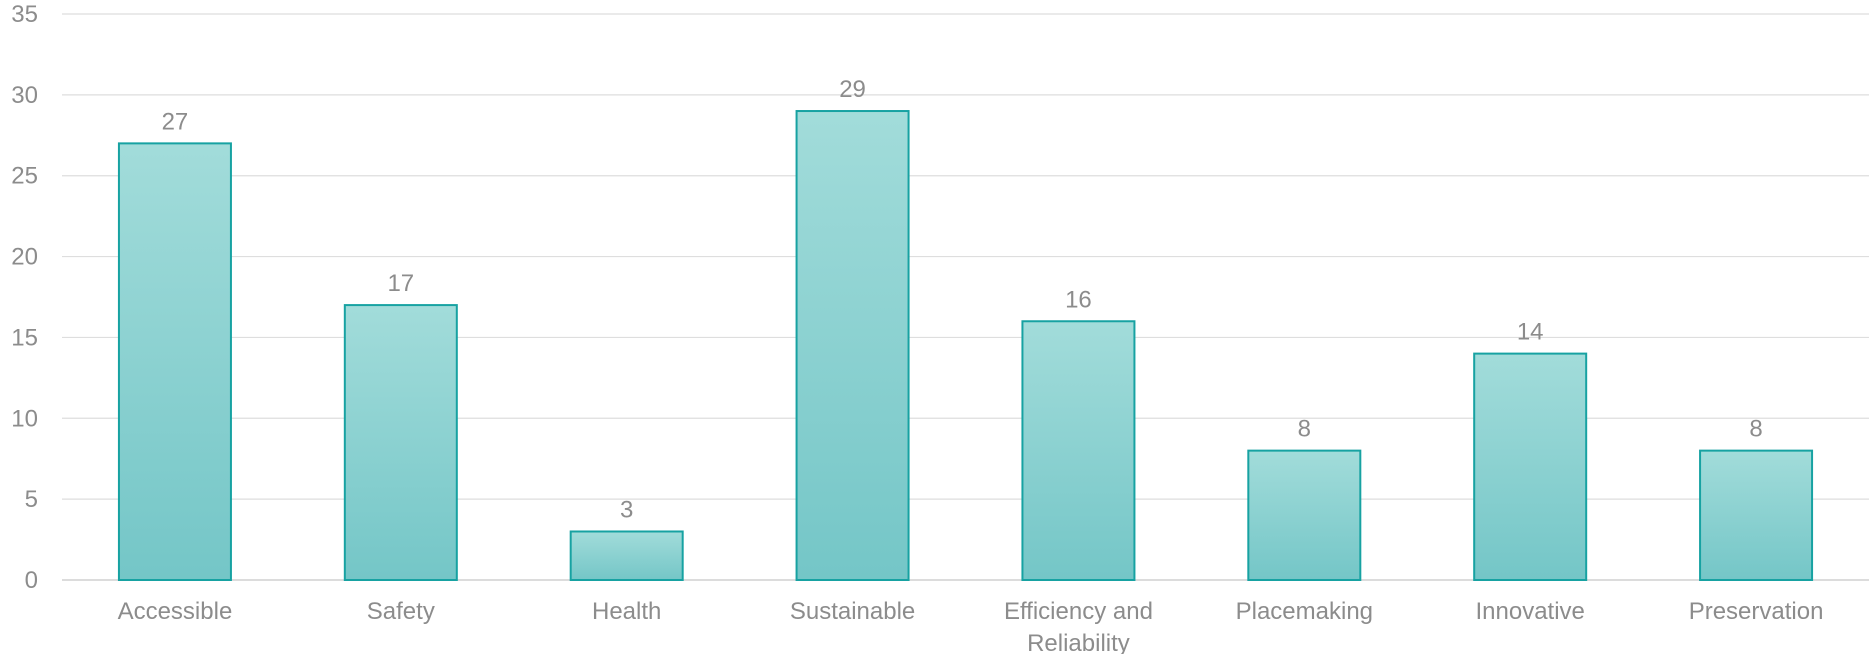 The height and width of the screenshot is (654, 1869). What do you see at coordinates (31, 580) in the screenshot?
I see `y-tick-label: 0` at bounding box center [31, 580].